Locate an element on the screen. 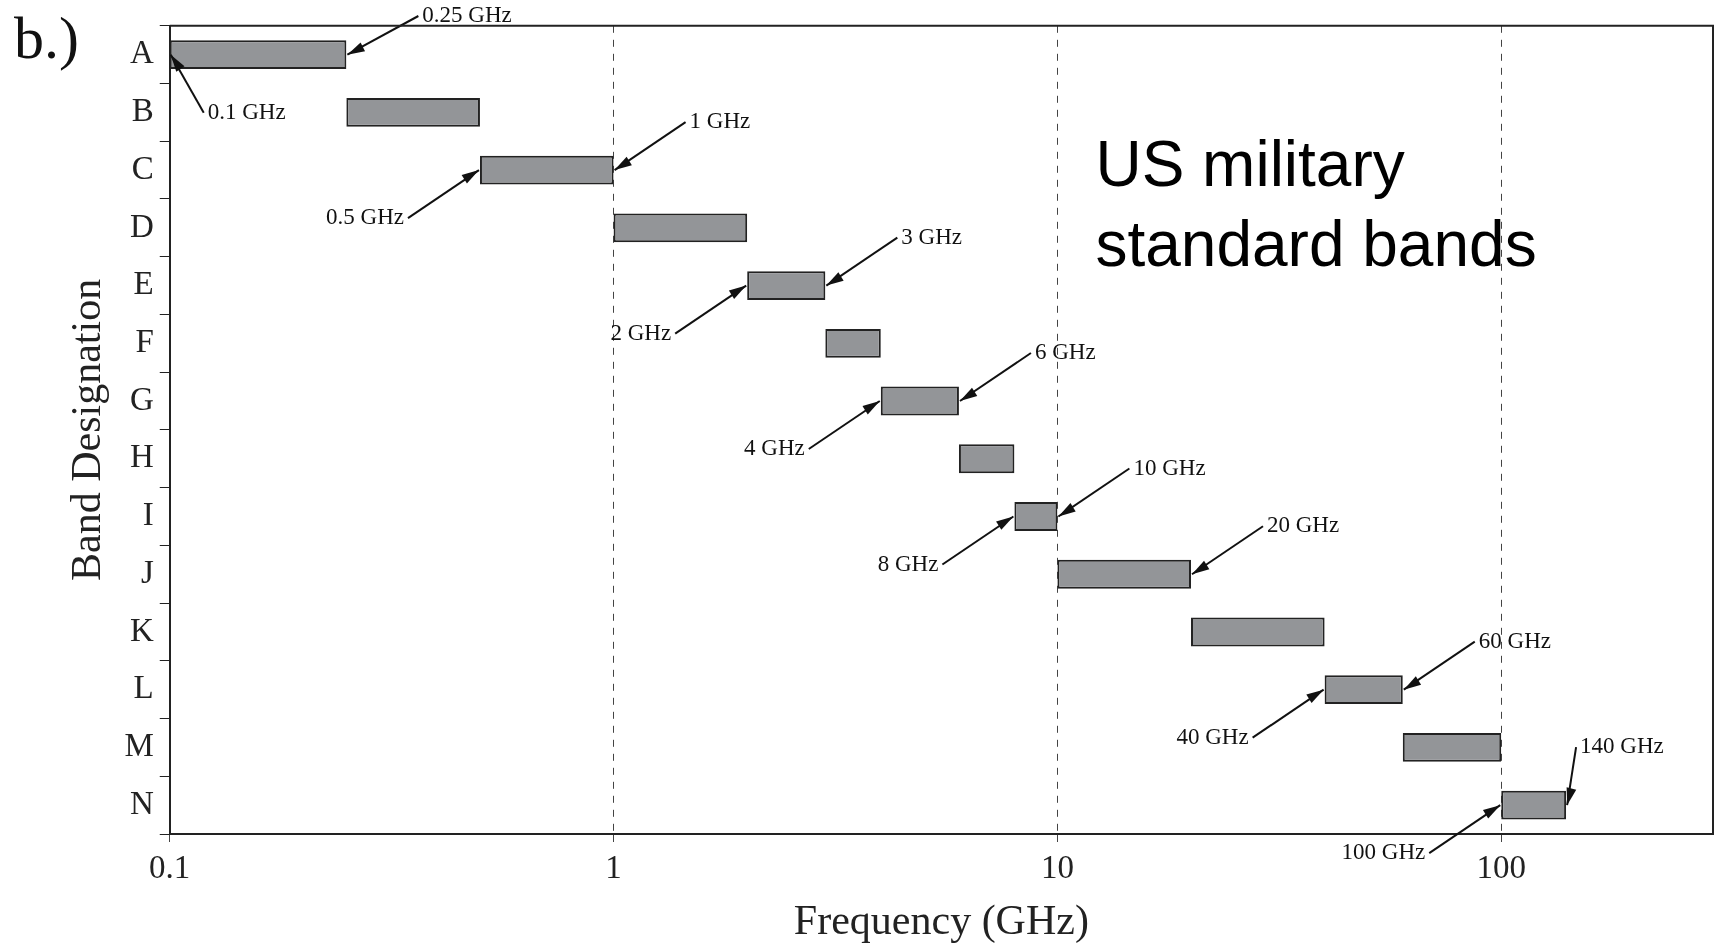 This screenshot has height=952, width=1727. annotation: 3 GHz is located at coordinates (932, 236).